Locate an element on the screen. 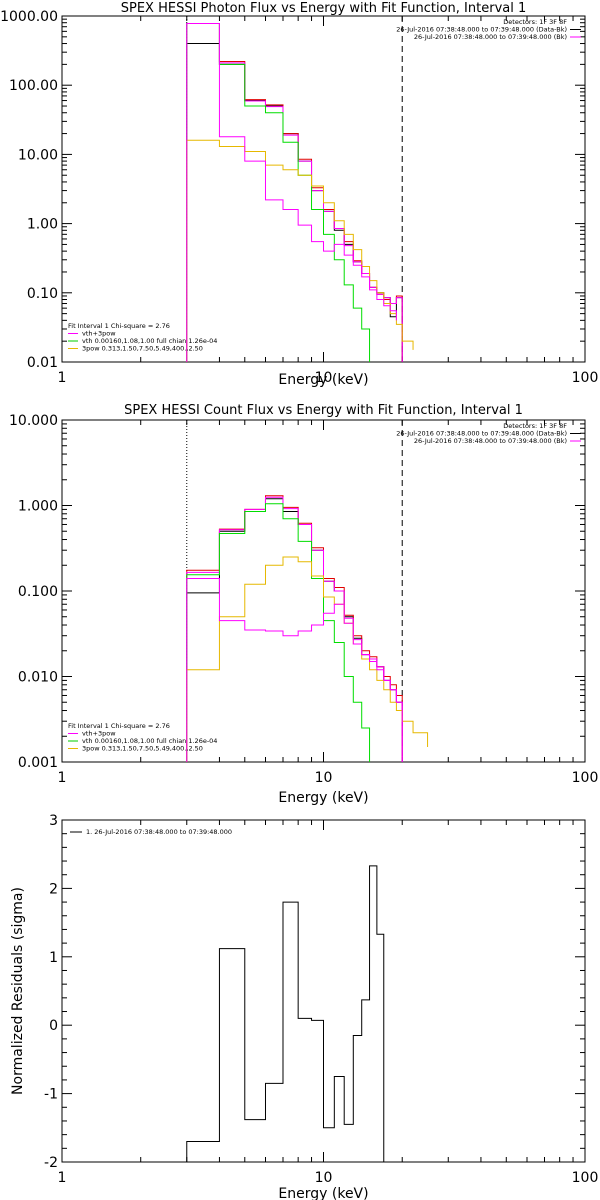  series-1-histogram is located at coordinates (285, 1013).